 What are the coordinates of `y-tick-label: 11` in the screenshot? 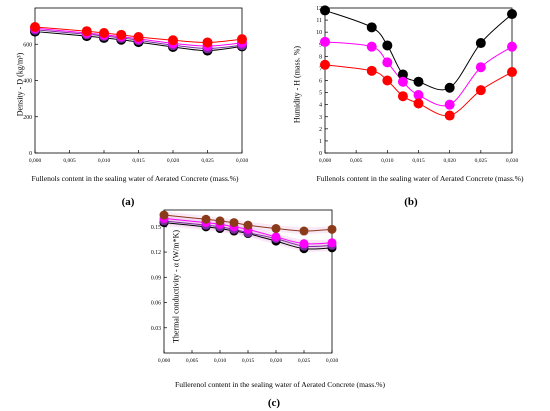 It's located at (319, 21).